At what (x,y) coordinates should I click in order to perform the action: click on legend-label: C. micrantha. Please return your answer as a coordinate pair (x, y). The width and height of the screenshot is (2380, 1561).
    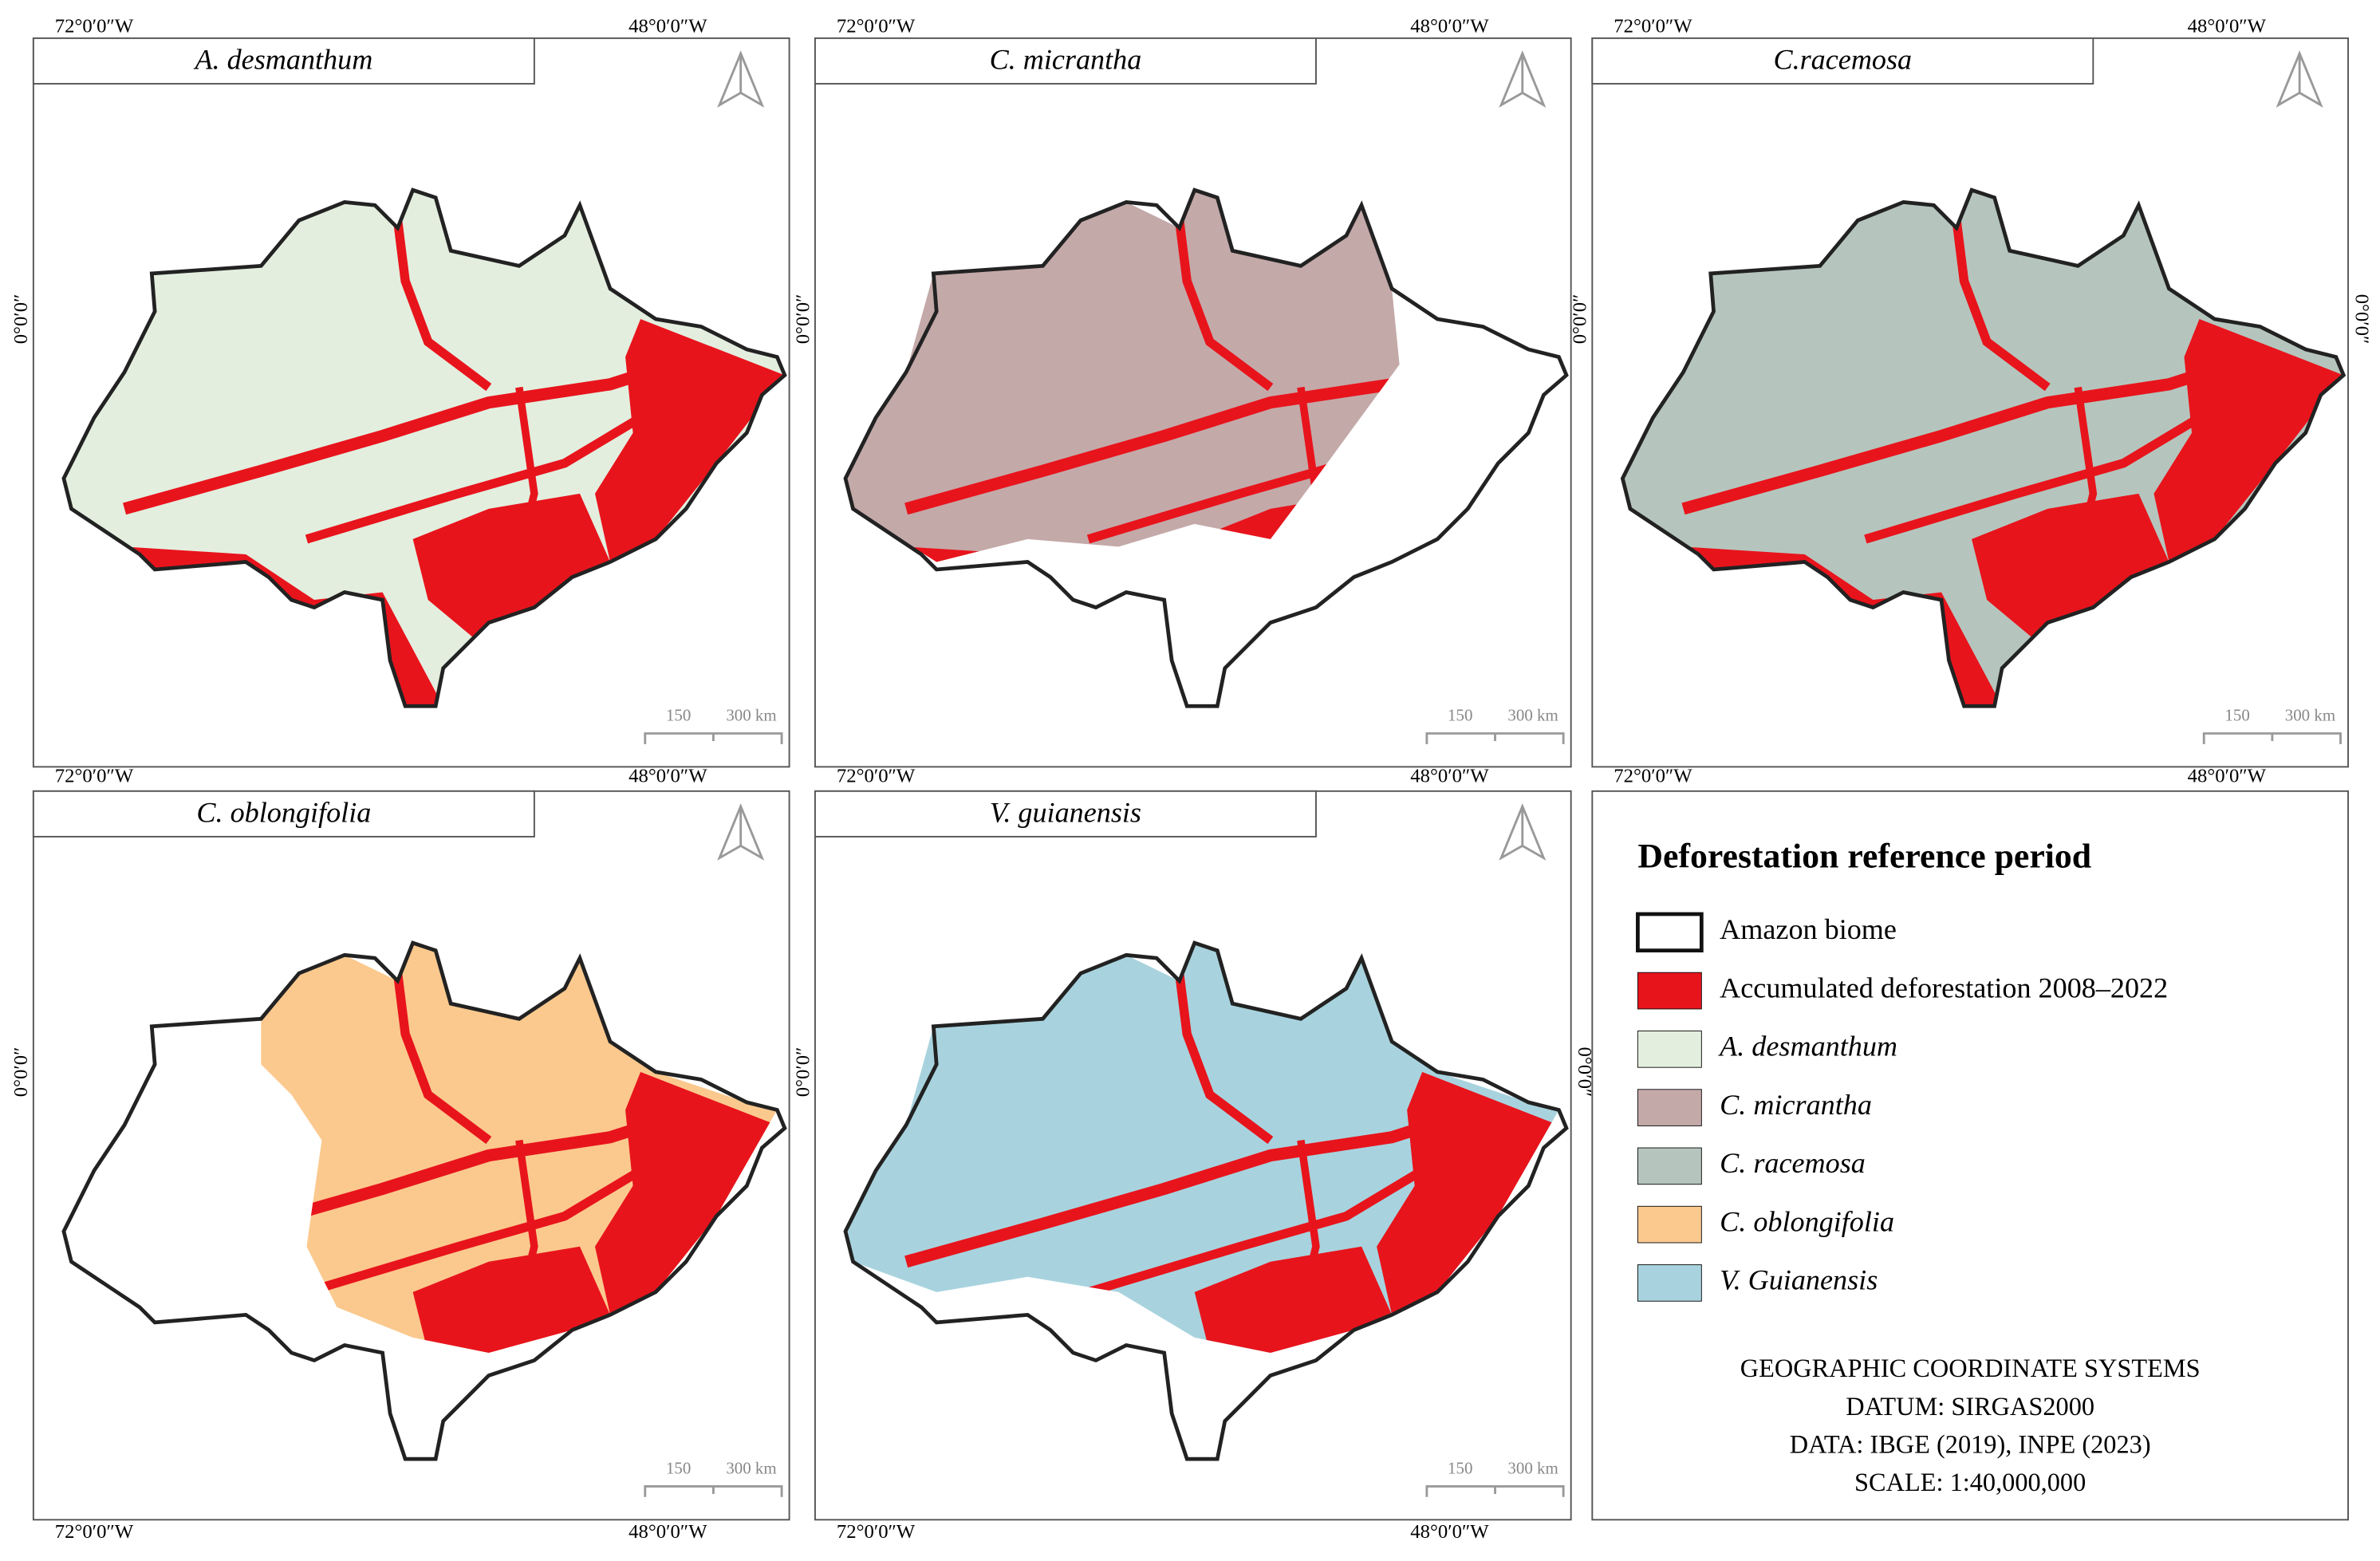
    Looking at the image, I should click on (1796, 1105).